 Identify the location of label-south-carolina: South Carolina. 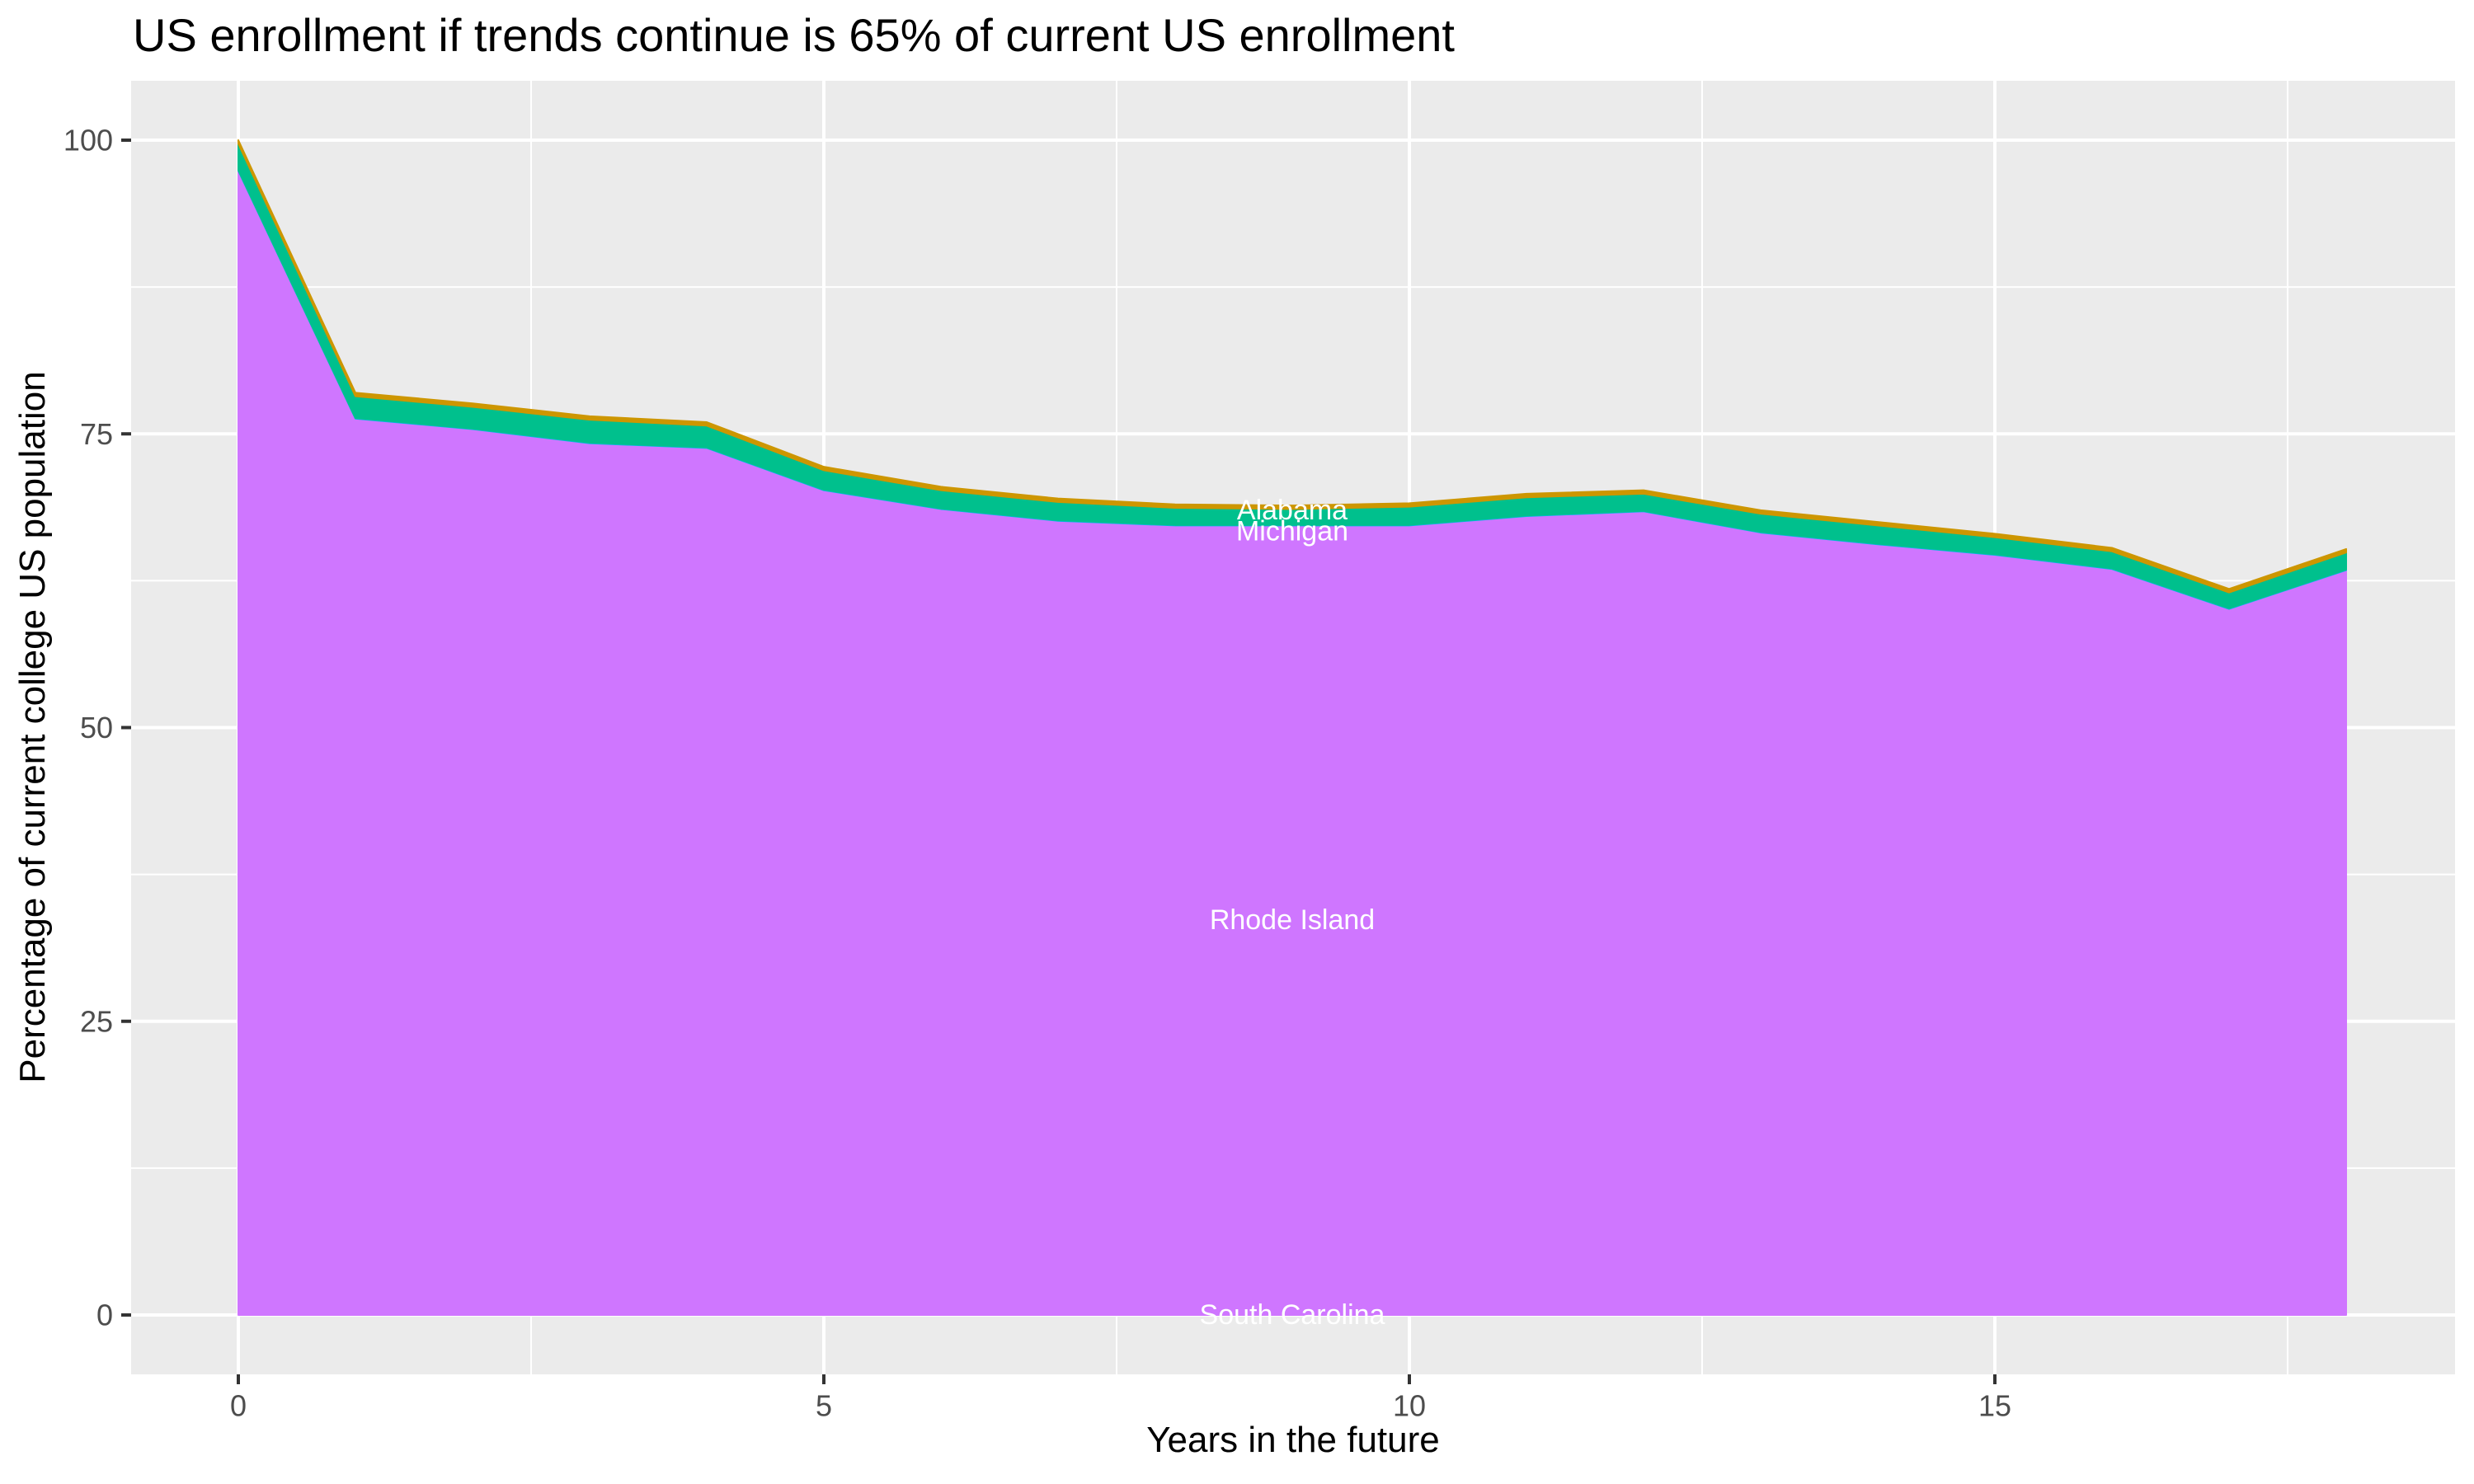
(1292, 1315).